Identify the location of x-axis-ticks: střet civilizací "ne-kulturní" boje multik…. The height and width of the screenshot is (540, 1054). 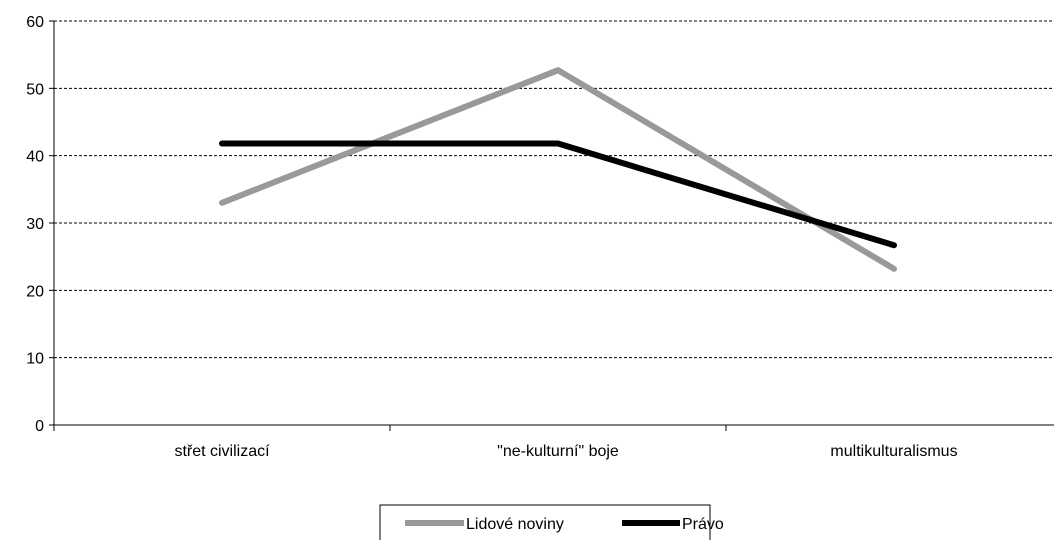
(505, 442).